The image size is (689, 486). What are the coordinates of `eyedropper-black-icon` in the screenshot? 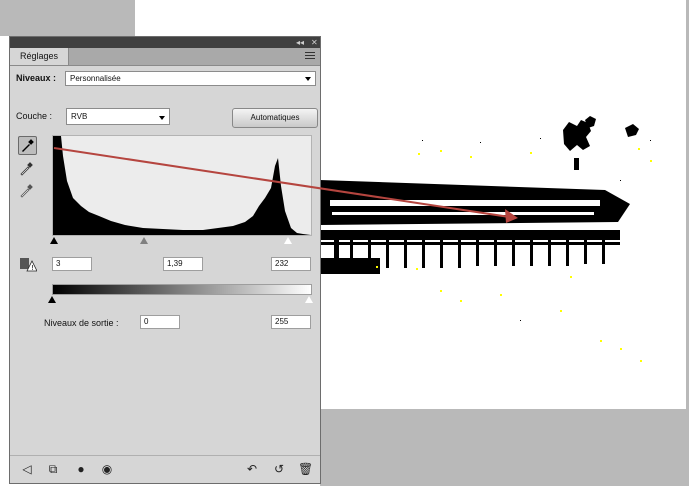 It's located at (27, 145).